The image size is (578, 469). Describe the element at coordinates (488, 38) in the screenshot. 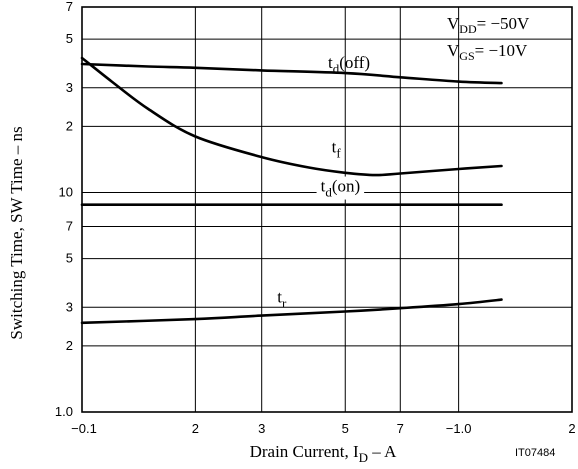

I see `conditions-box: VDD= −50V VGS= −10V` at that location.